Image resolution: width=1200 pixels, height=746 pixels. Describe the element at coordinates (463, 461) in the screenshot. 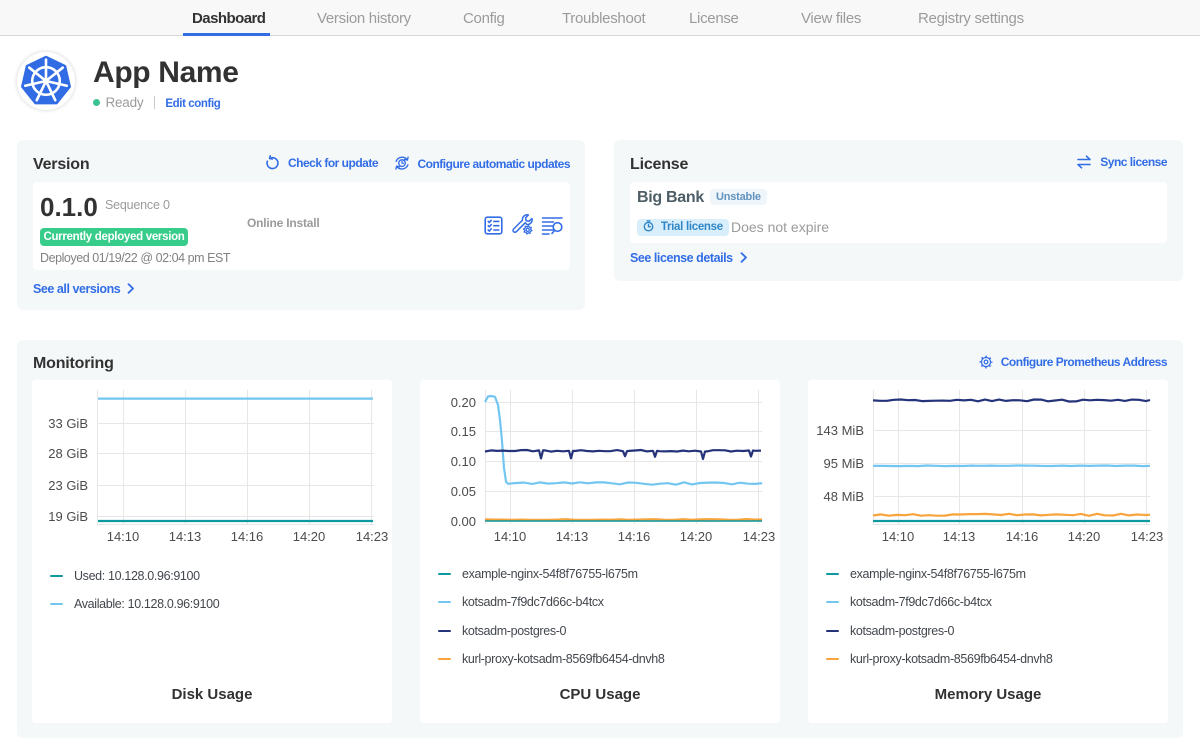

I see `svg-text: 0.10` at that location.